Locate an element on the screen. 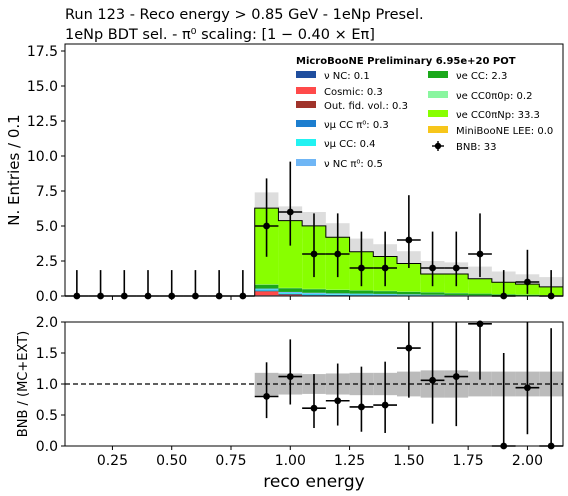 This screenshot has width=568, height=496. legend-label: νμ CC: 0.4 is located at coordinates (350, 144).